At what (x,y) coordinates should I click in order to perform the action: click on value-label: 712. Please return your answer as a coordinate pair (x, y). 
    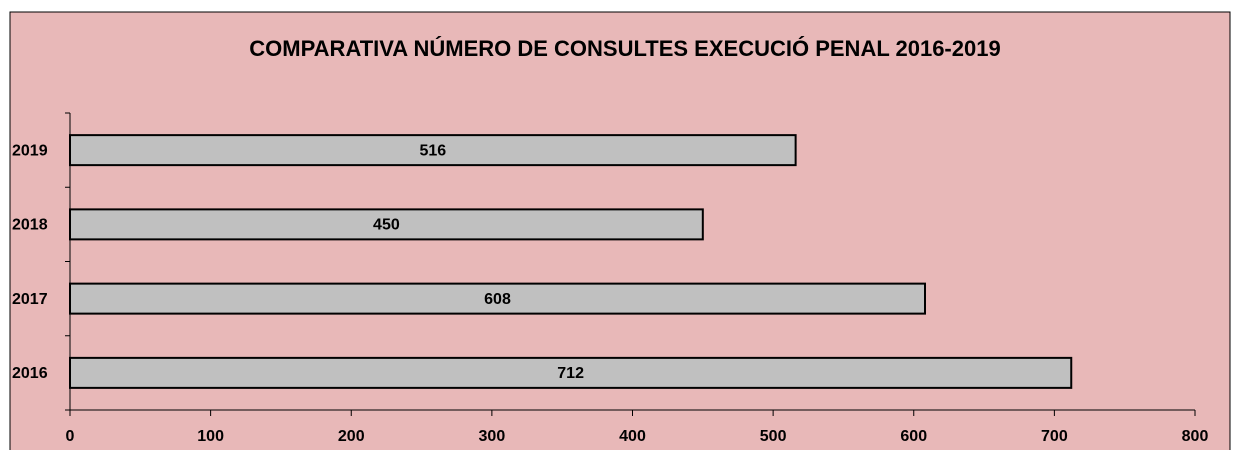
    Looking at the image, I should click on (570, 373).